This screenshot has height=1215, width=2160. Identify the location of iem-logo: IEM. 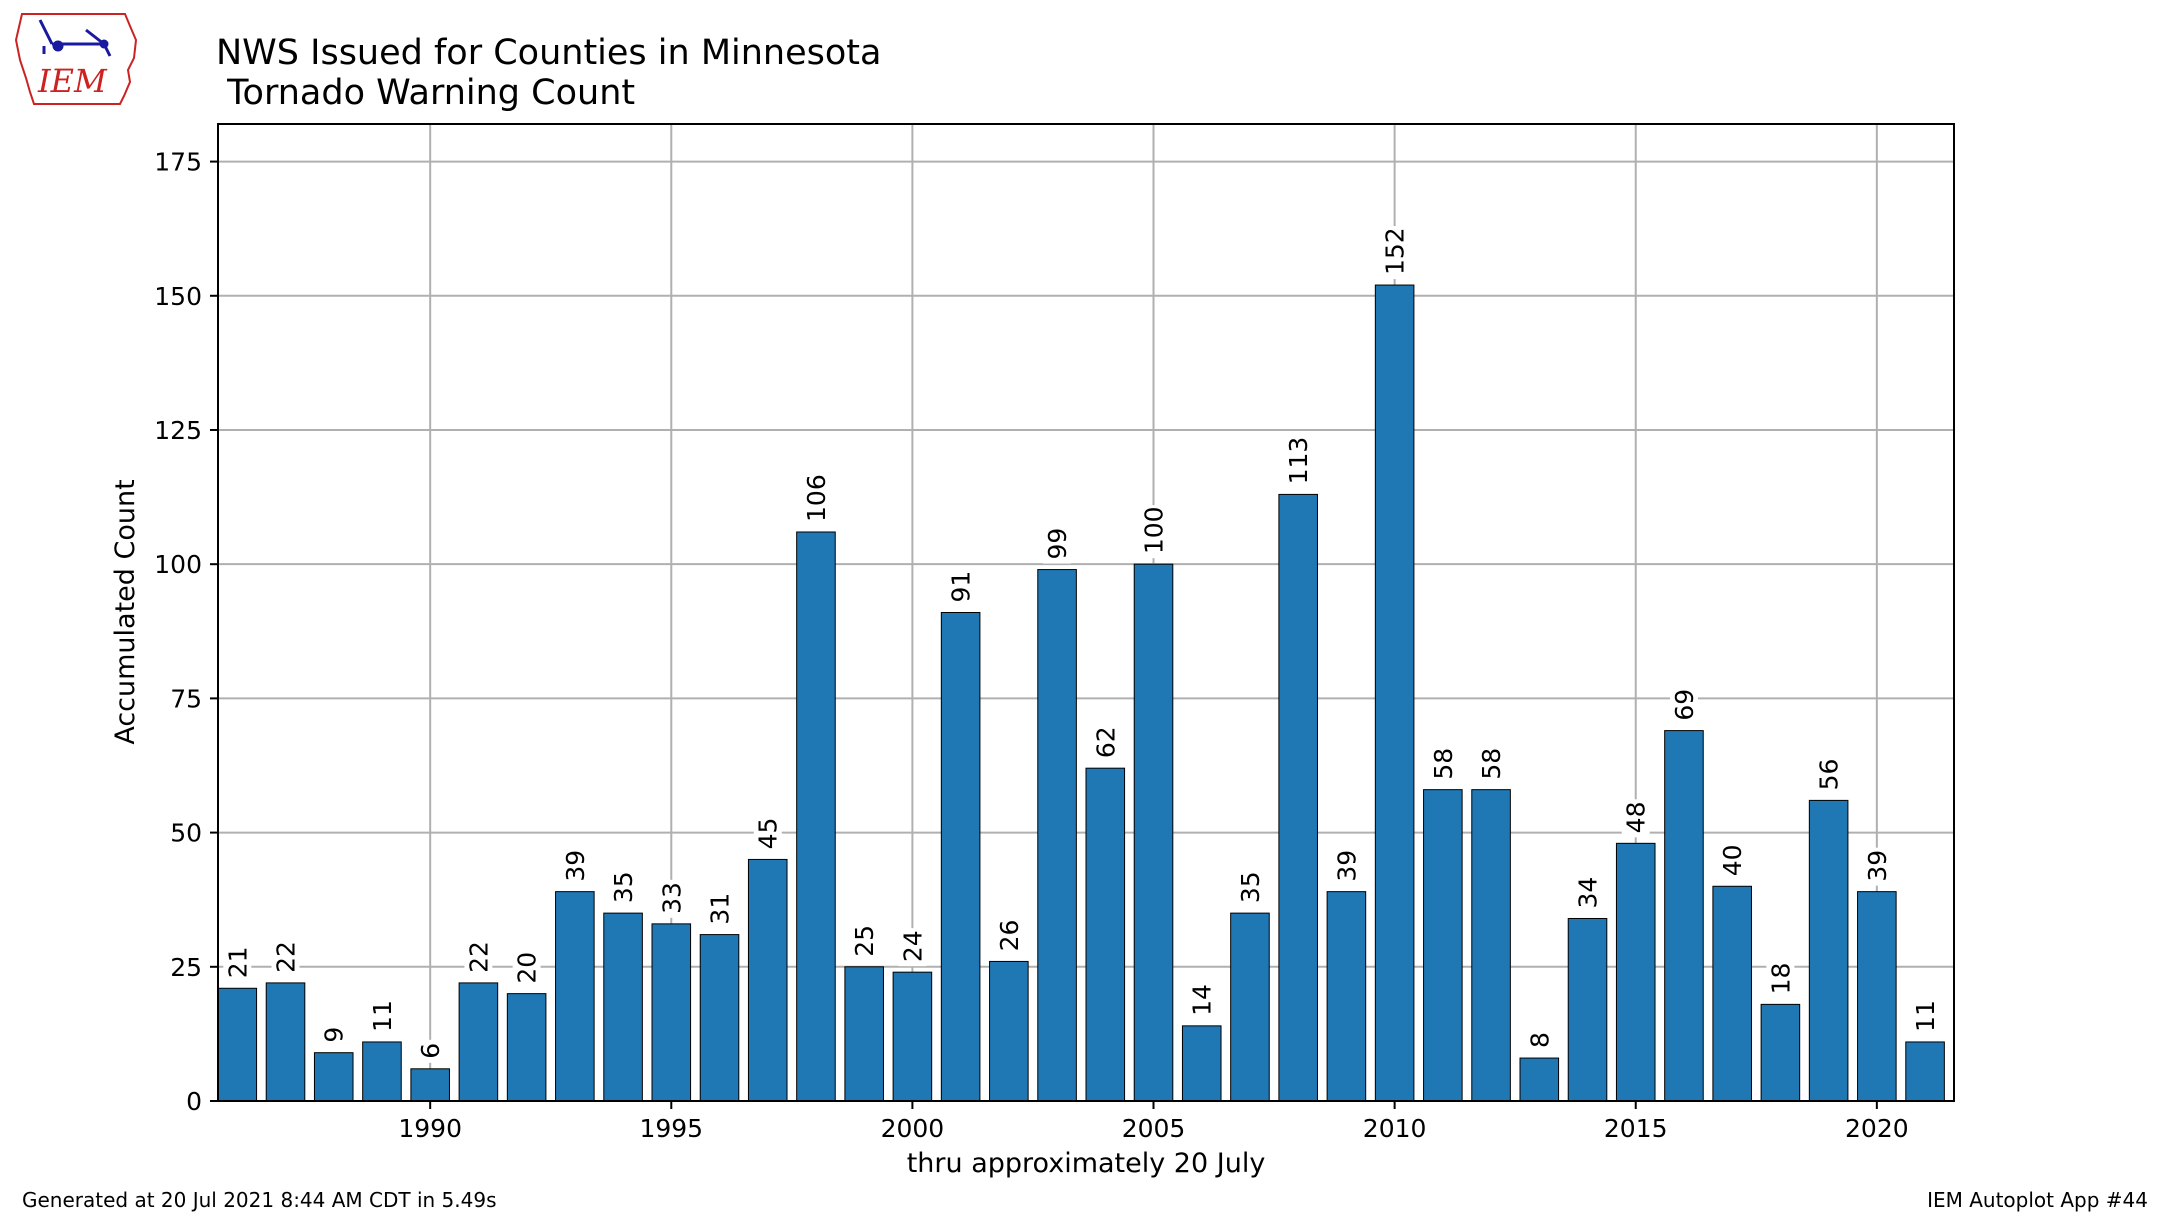
(76, 59).